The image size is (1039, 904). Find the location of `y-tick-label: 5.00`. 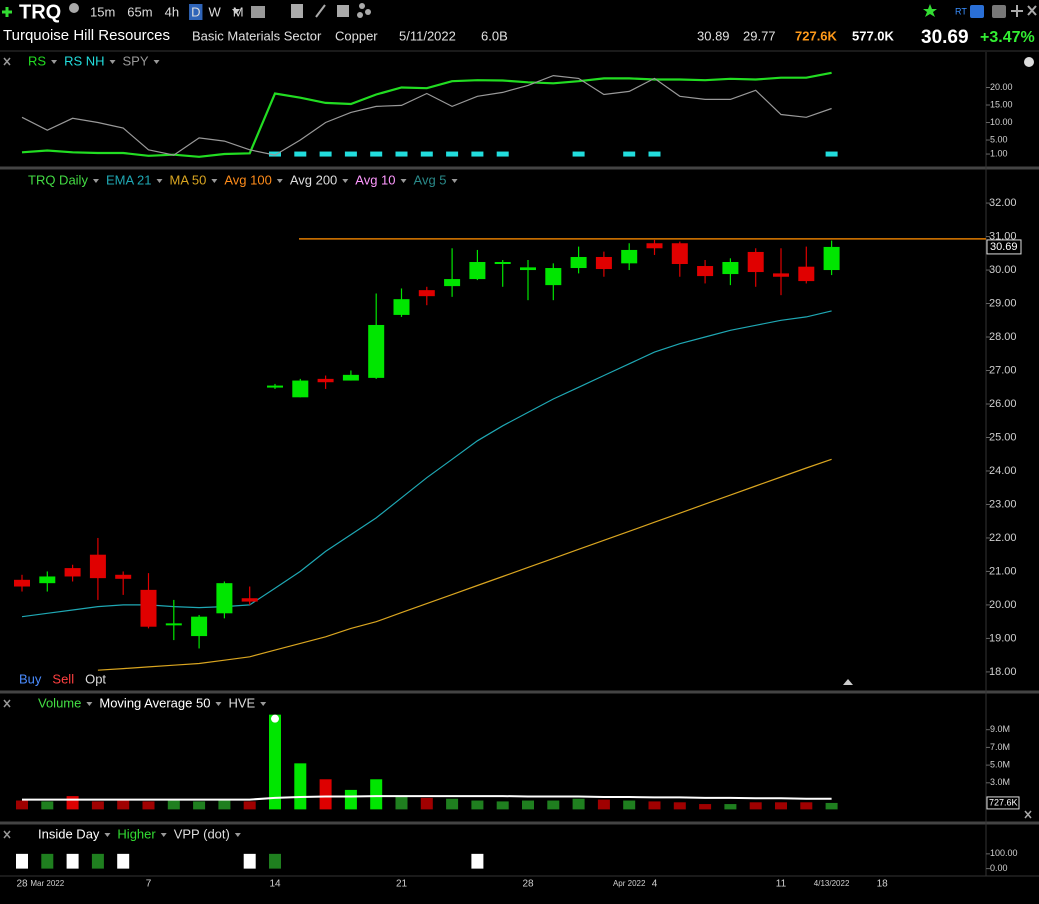

y-tick-label: 5.00 is located at coordinates (999, 139).